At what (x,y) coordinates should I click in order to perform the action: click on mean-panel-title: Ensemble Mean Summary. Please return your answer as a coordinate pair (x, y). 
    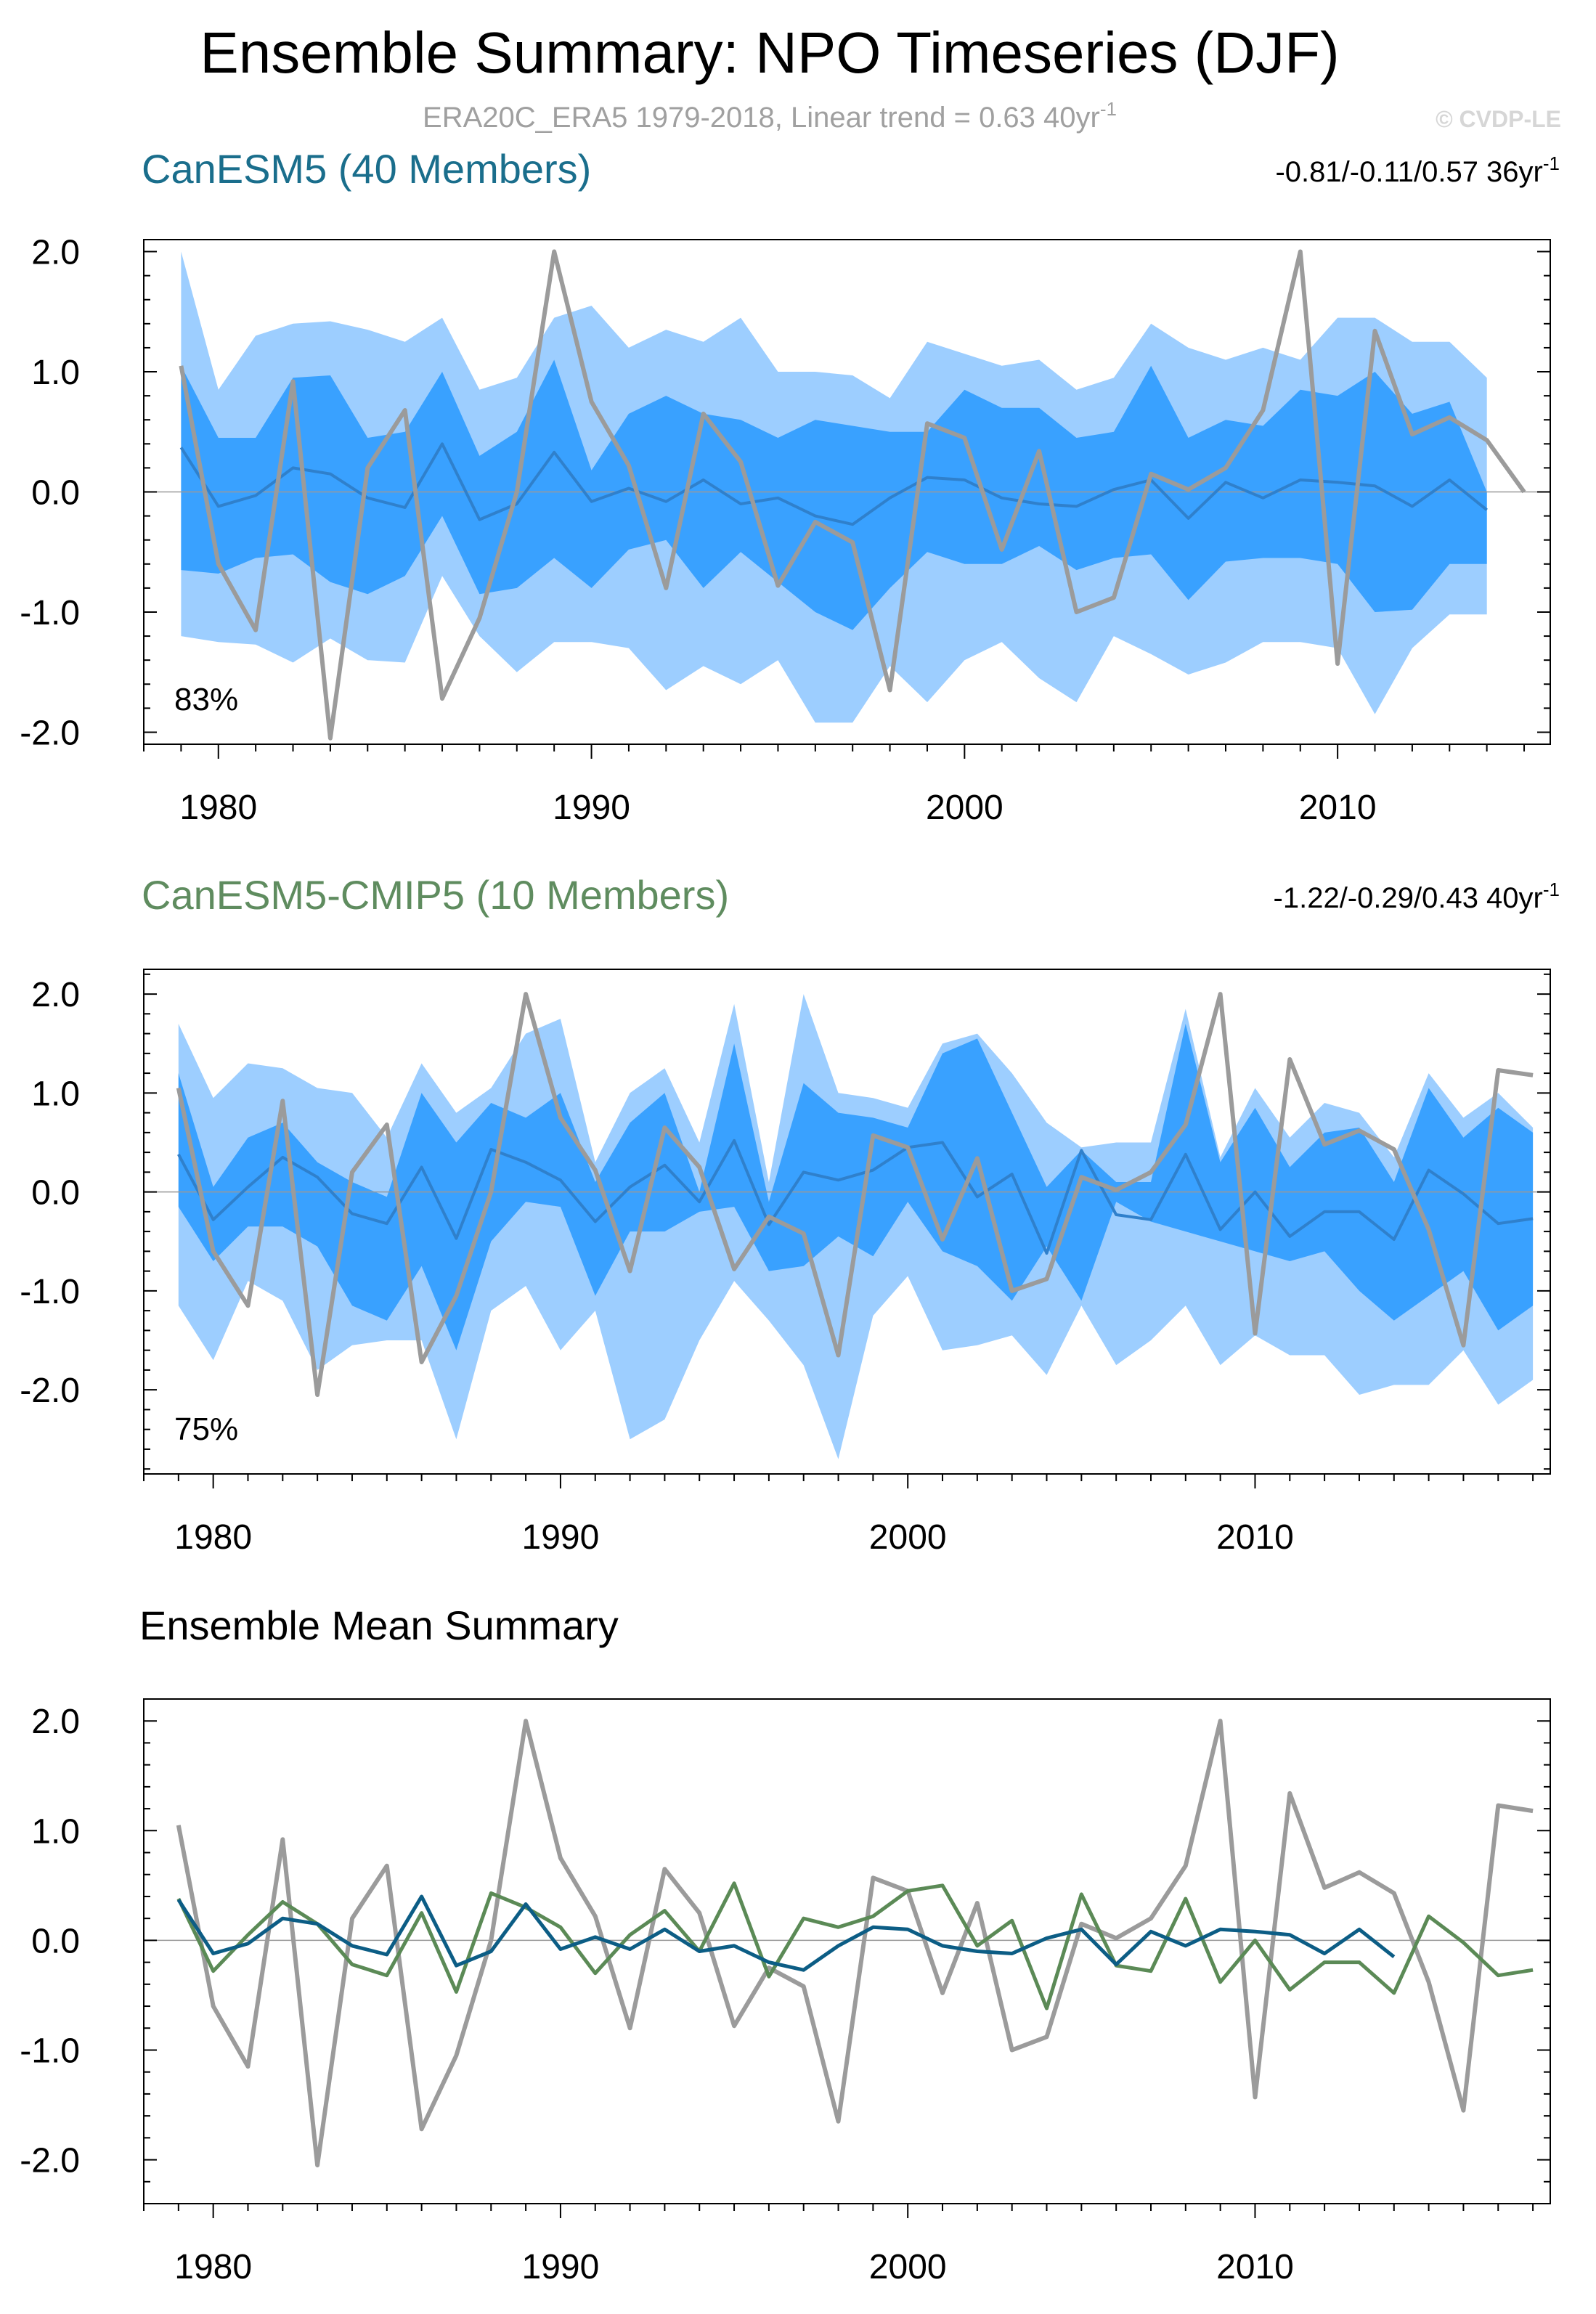
    Looking at the image, I should click on (379, 1625).